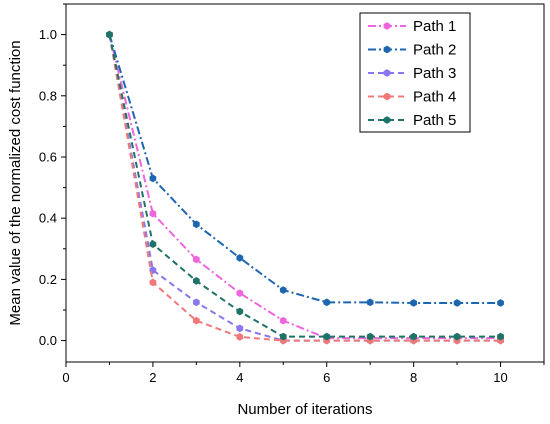 This screenshot has width=550, height=424. I want to click on x-tick-label: 10, so click(500, 377).